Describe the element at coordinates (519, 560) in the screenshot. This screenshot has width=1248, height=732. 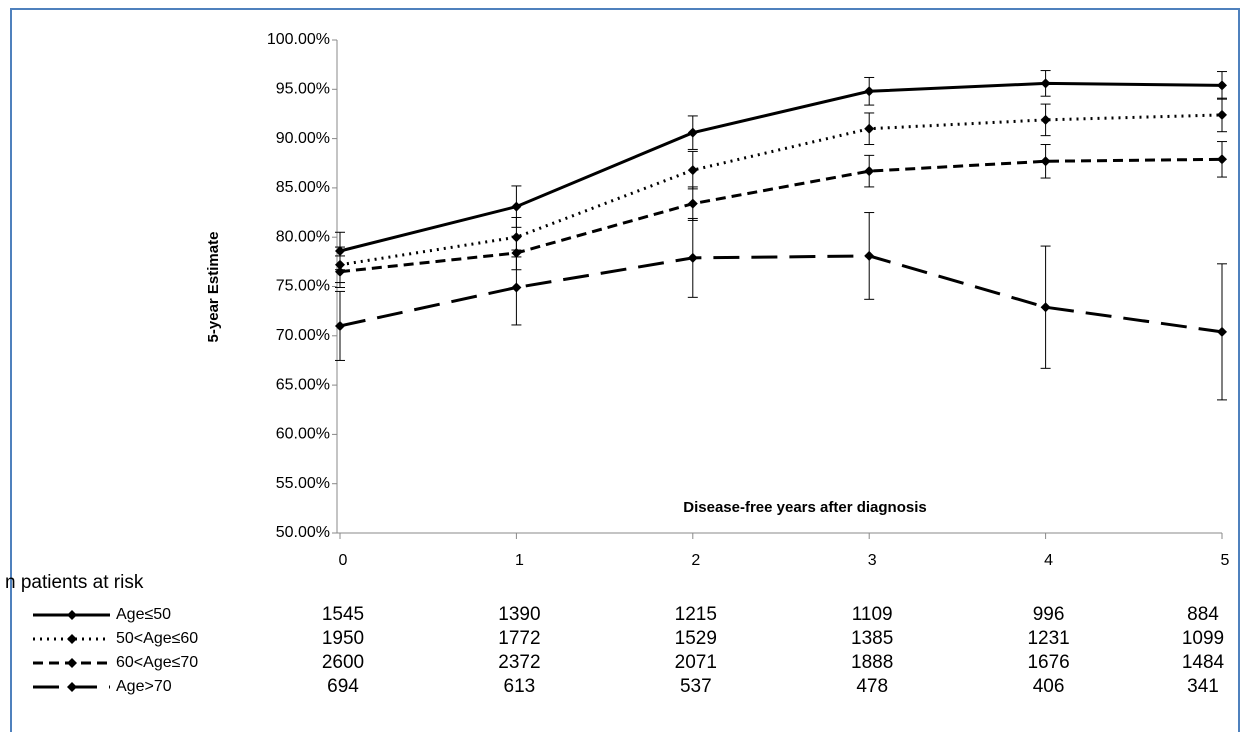
I see `x-tick-label: 1` at that location.